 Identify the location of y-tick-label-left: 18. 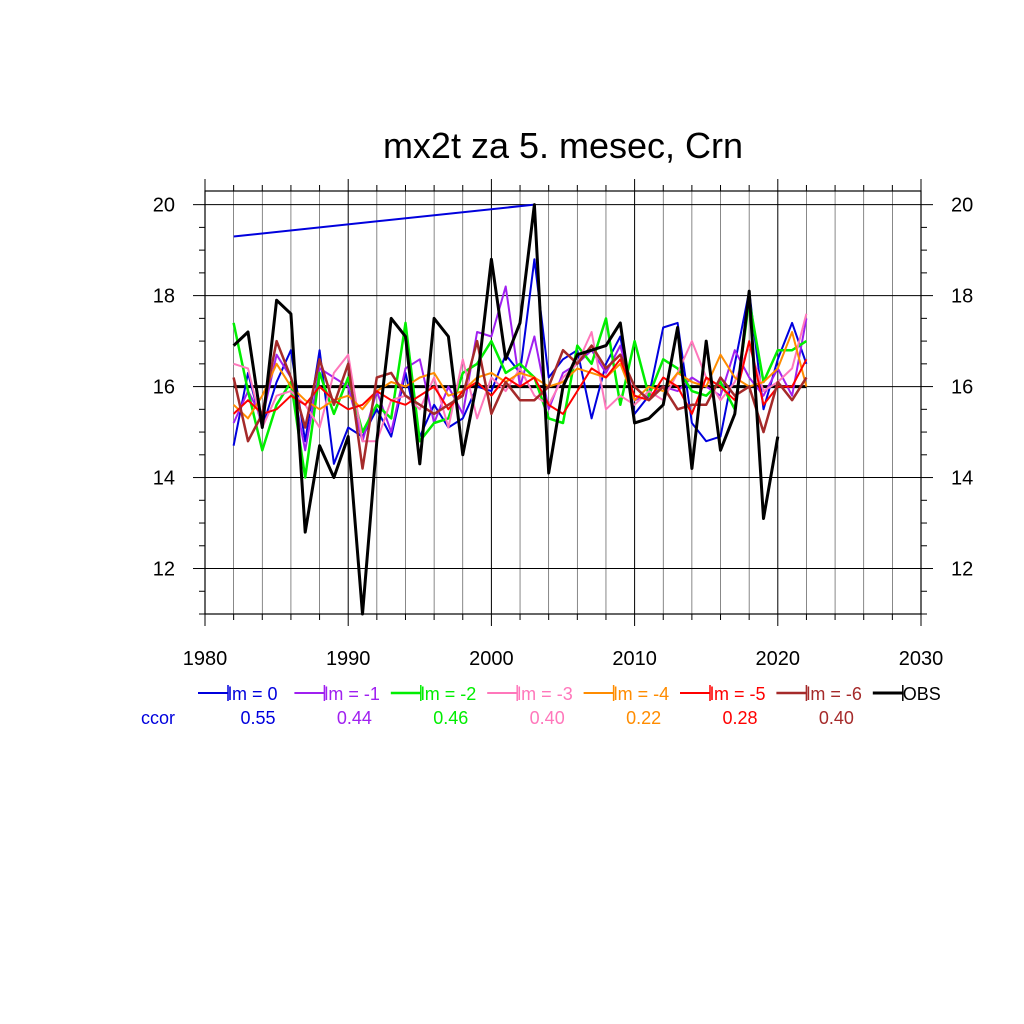
(164, 297).